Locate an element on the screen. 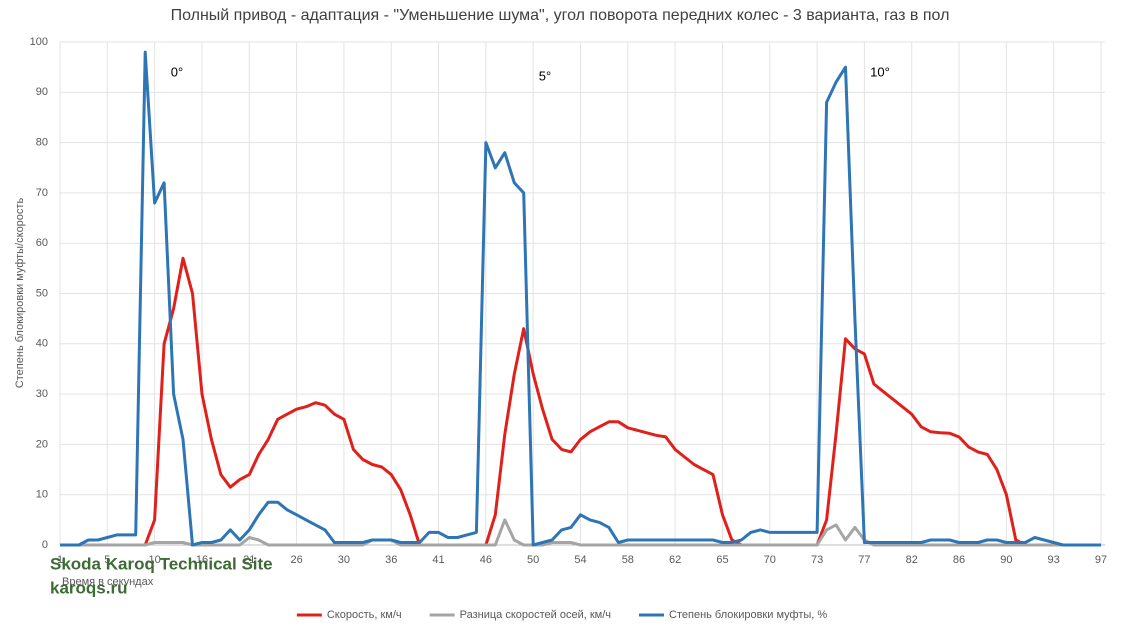 This screenshot has width=1125, height=632. y-tick-label: 10 is located at coordinates (42, 495).